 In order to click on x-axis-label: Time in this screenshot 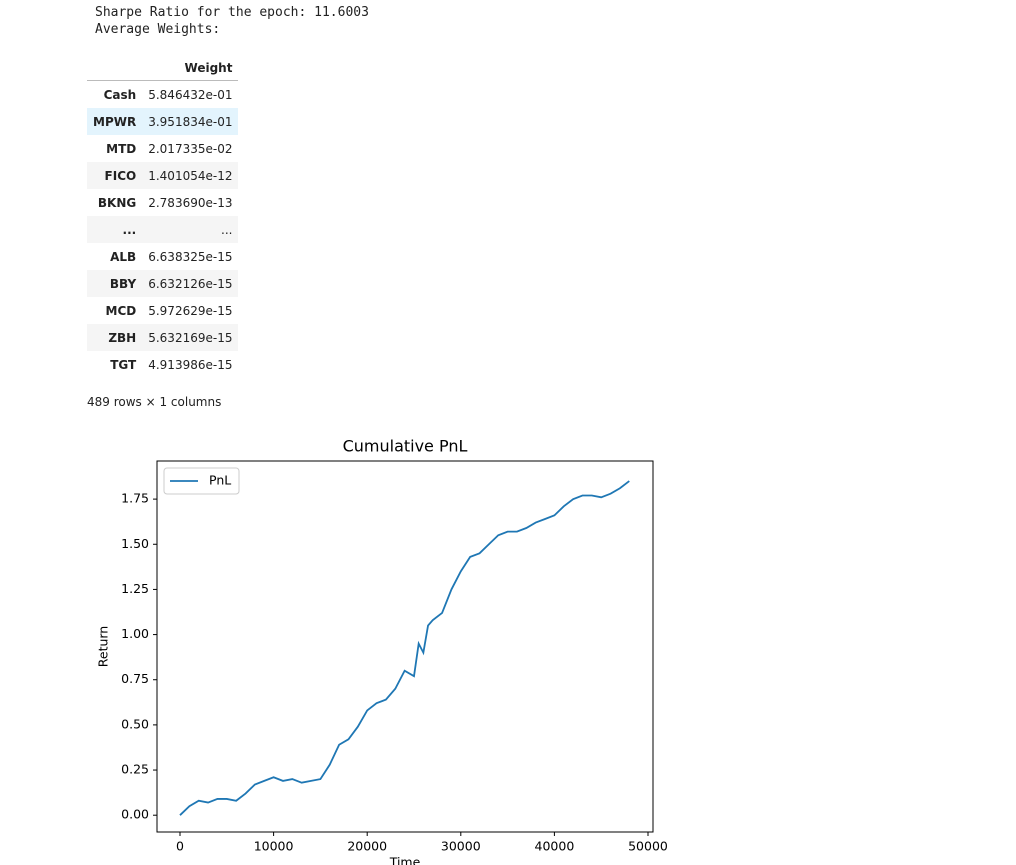, I will do `click(405, 860)`.